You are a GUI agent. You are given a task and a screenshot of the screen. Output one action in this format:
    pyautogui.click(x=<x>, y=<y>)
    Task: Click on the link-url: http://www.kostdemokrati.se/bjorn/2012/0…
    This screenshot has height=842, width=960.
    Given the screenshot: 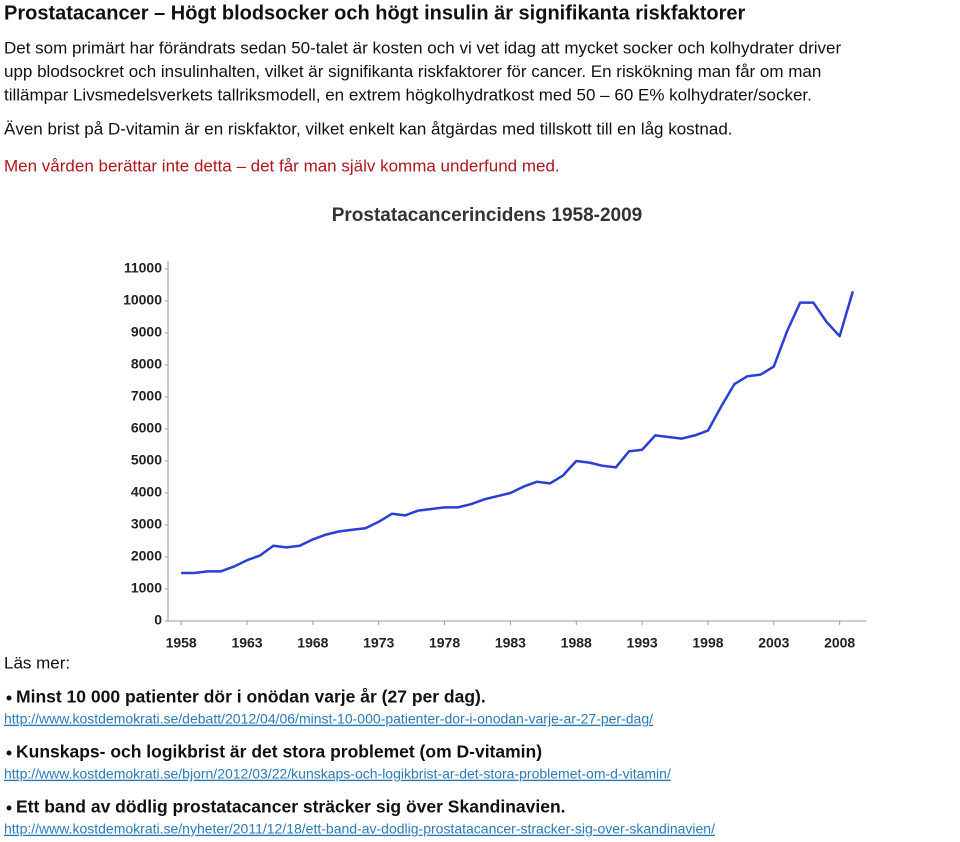 What is the action you would take?
    pyautogui.click(x=337, y=774)
    